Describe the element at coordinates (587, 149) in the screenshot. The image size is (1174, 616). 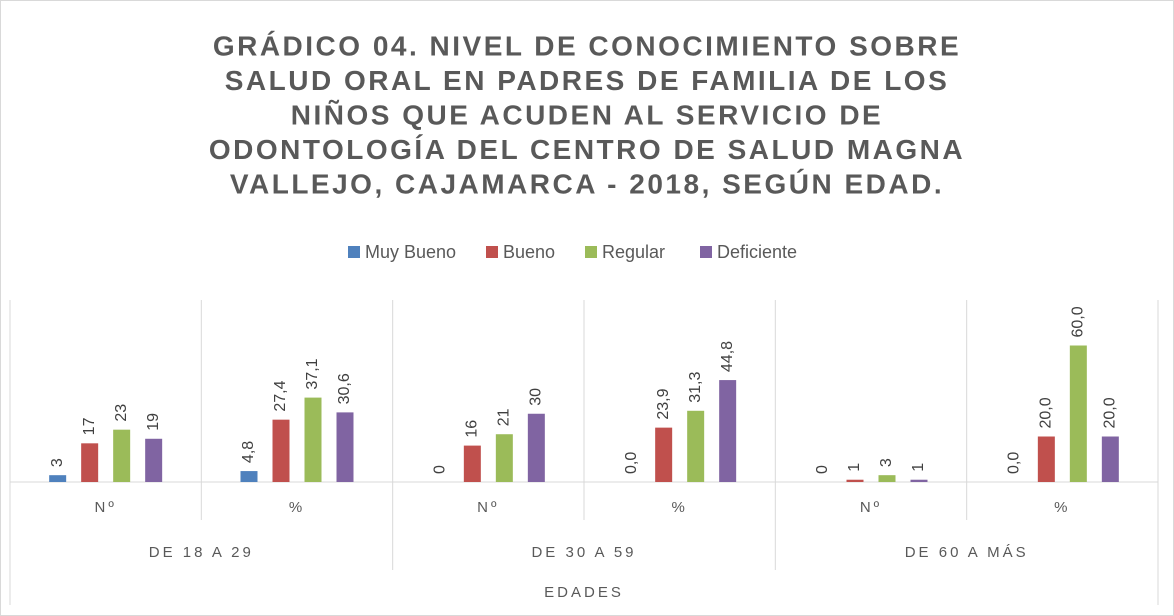
I see `chart-title: ODONTOLOGÍA DEL CENTRO DE SALUD MAGNA` at that location.